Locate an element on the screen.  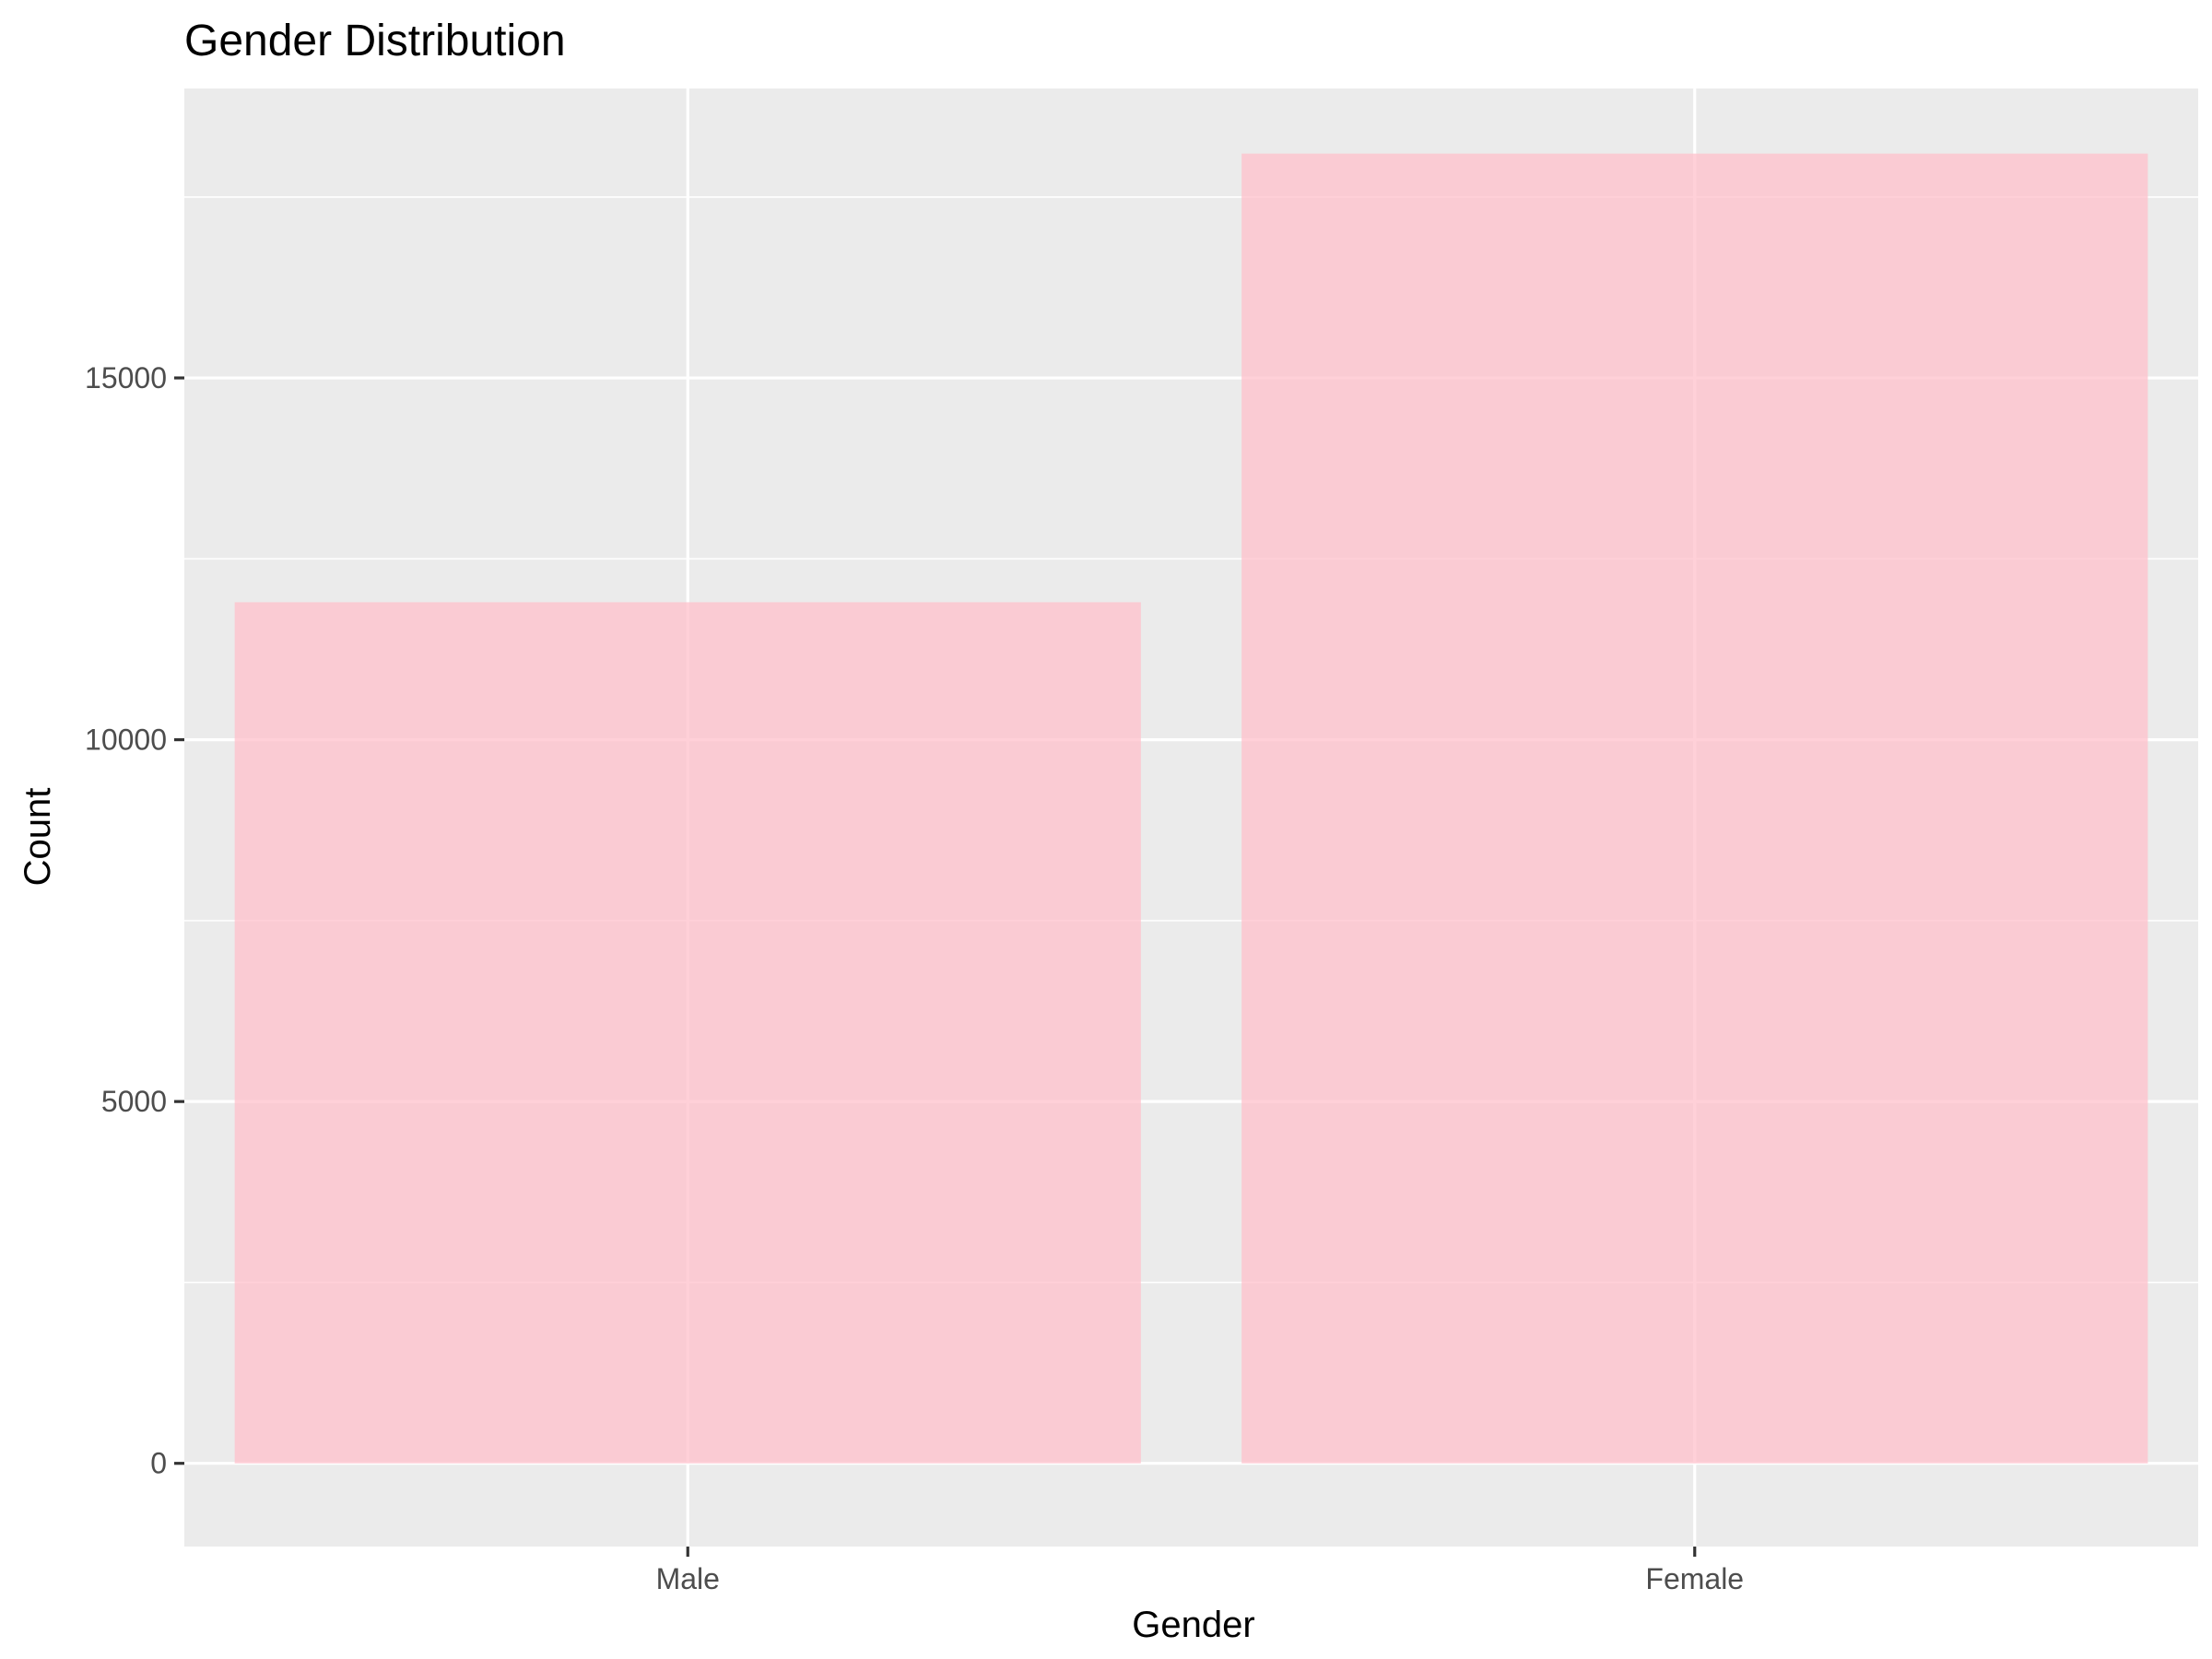
x-tick-label-female: Female is located at coordinates (1694, 1578).